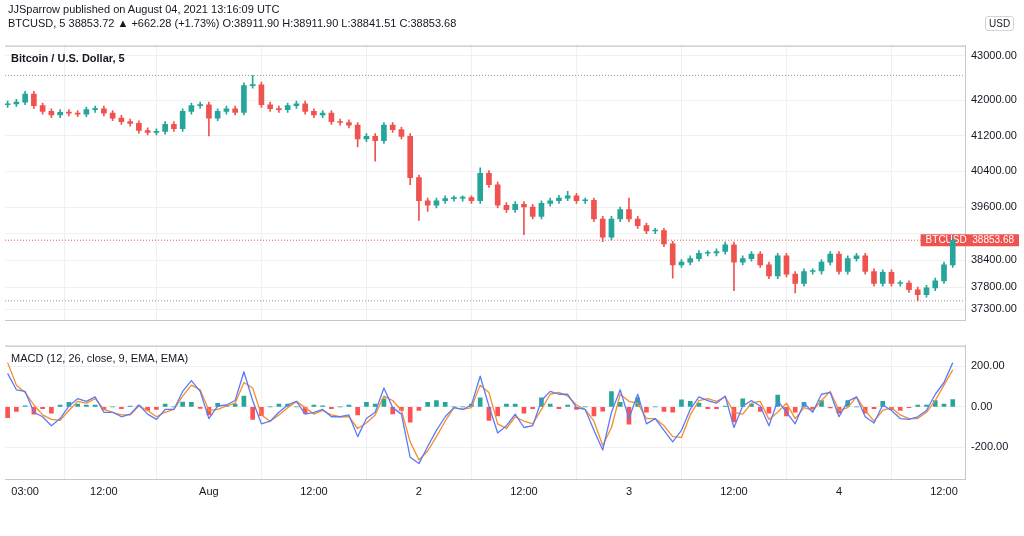 This screenshot has height=536, width=1024. What do you see at coordinates (994, 286) in the screenshot?
I see `y-tick-label: 37800.00` at bounding box center [994, 286].